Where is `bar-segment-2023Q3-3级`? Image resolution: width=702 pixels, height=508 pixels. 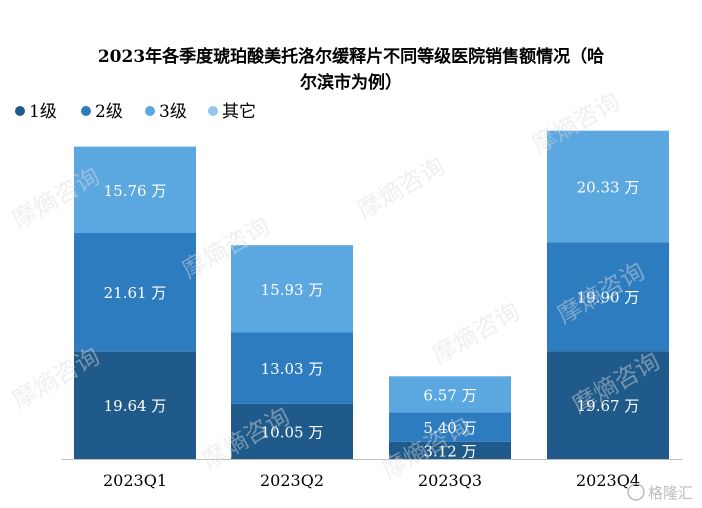 bar-segment-2023Q3-3级 is located at coordinates (450, 394).